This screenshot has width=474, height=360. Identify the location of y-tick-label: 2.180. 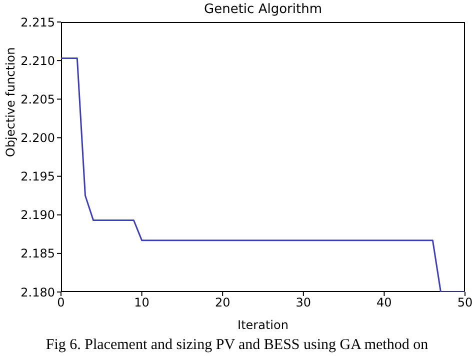
(37, 292).